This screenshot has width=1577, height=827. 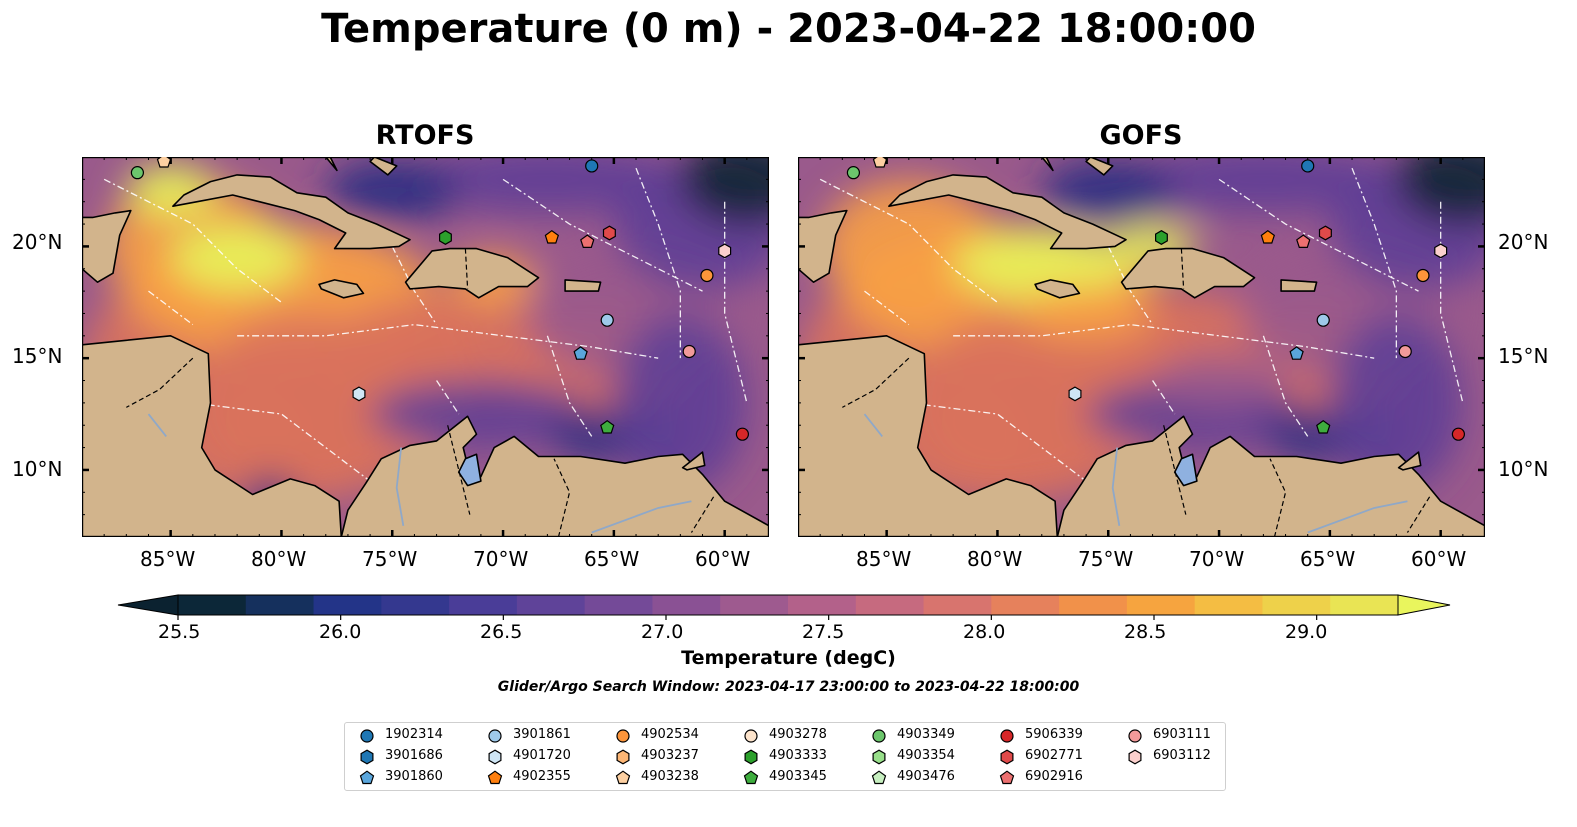 What do you see at coordinates (784, 607) in the screenshot?
I see `colorbar` at bounding box center [784, 607].